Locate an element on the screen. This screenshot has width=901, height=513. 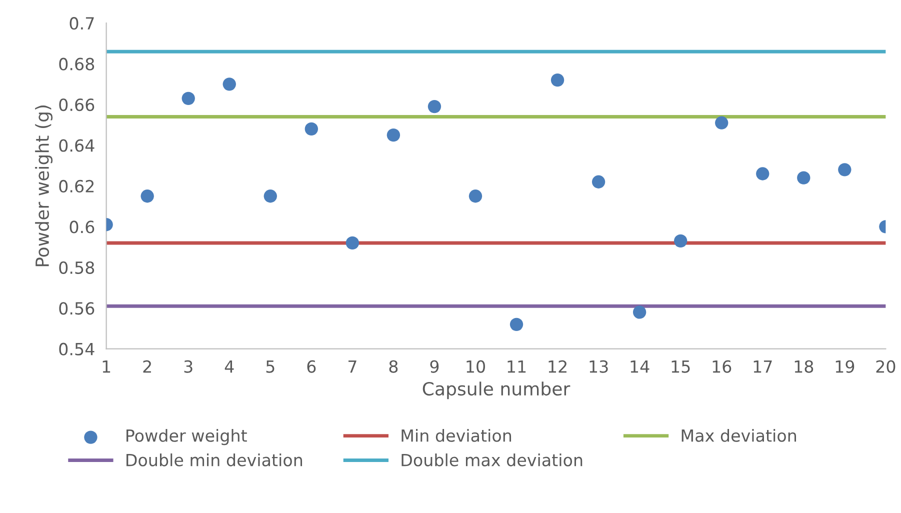
y-tick-label: 0.56 is located at coordinates (76, 308).